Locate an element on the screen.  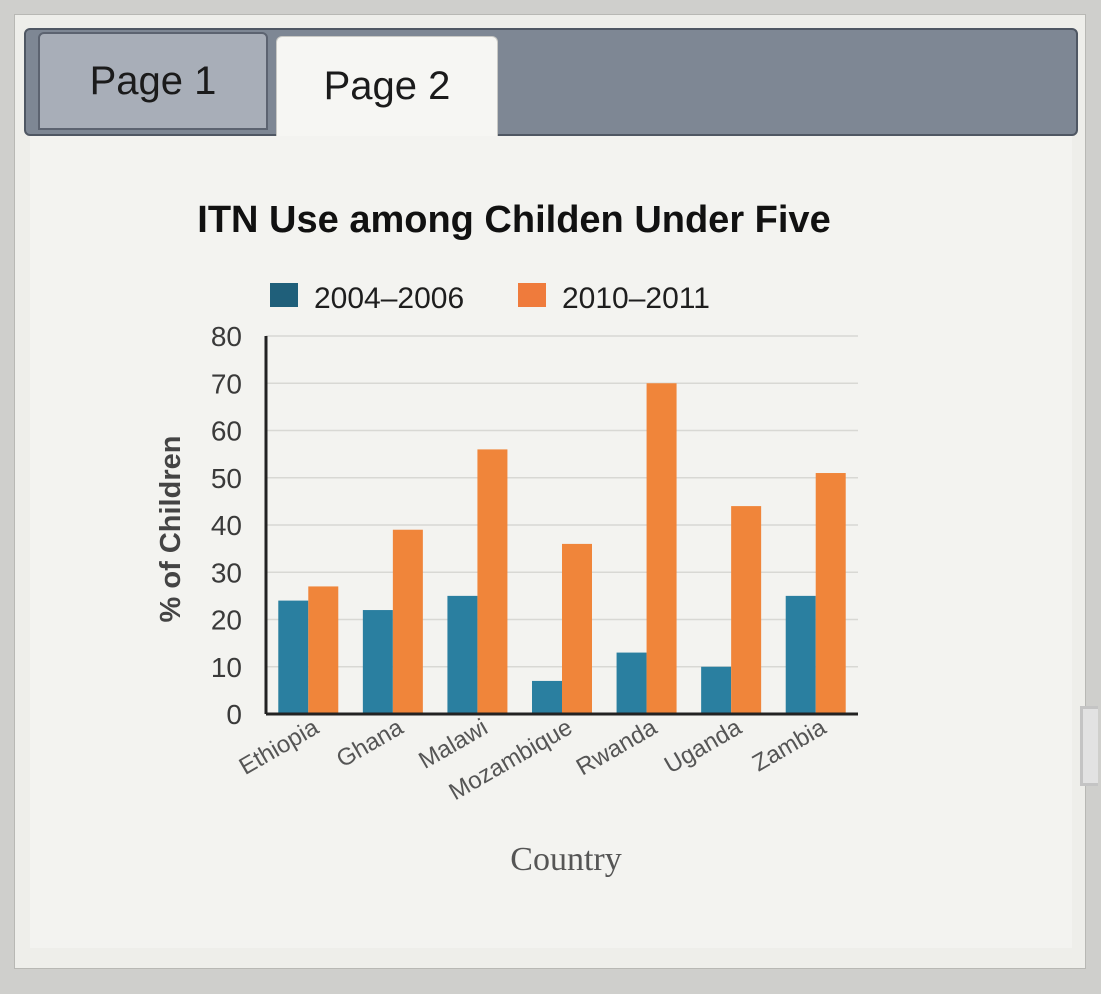
y-tick-label: 60 is located at coordinates (226, 431).